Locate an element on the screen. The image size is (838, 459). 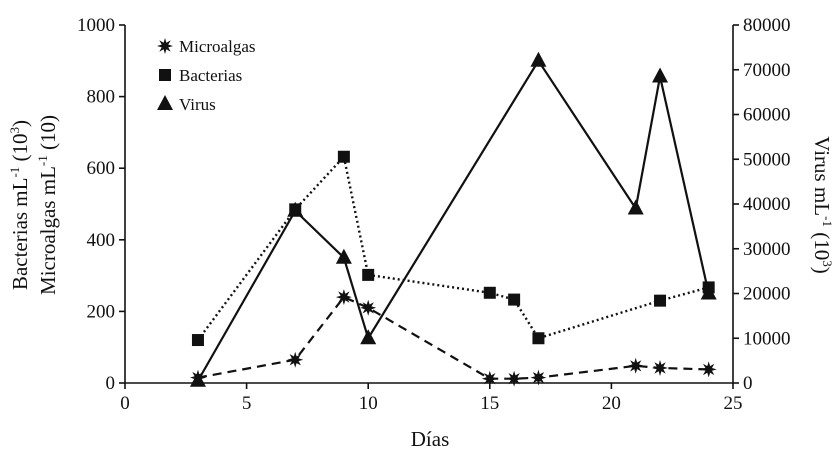
legend-label-microalgas: Microalgas is located at coordinates (217, 46).